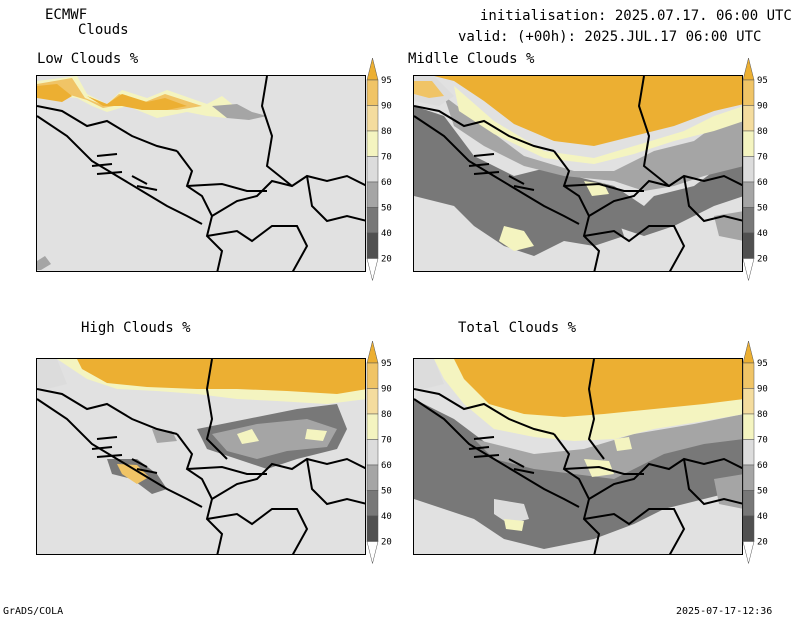  Describe the element at coordinates (471, 59) in the screenshot. I see `panel-title-middle: Midlle Clouds %` at that location.